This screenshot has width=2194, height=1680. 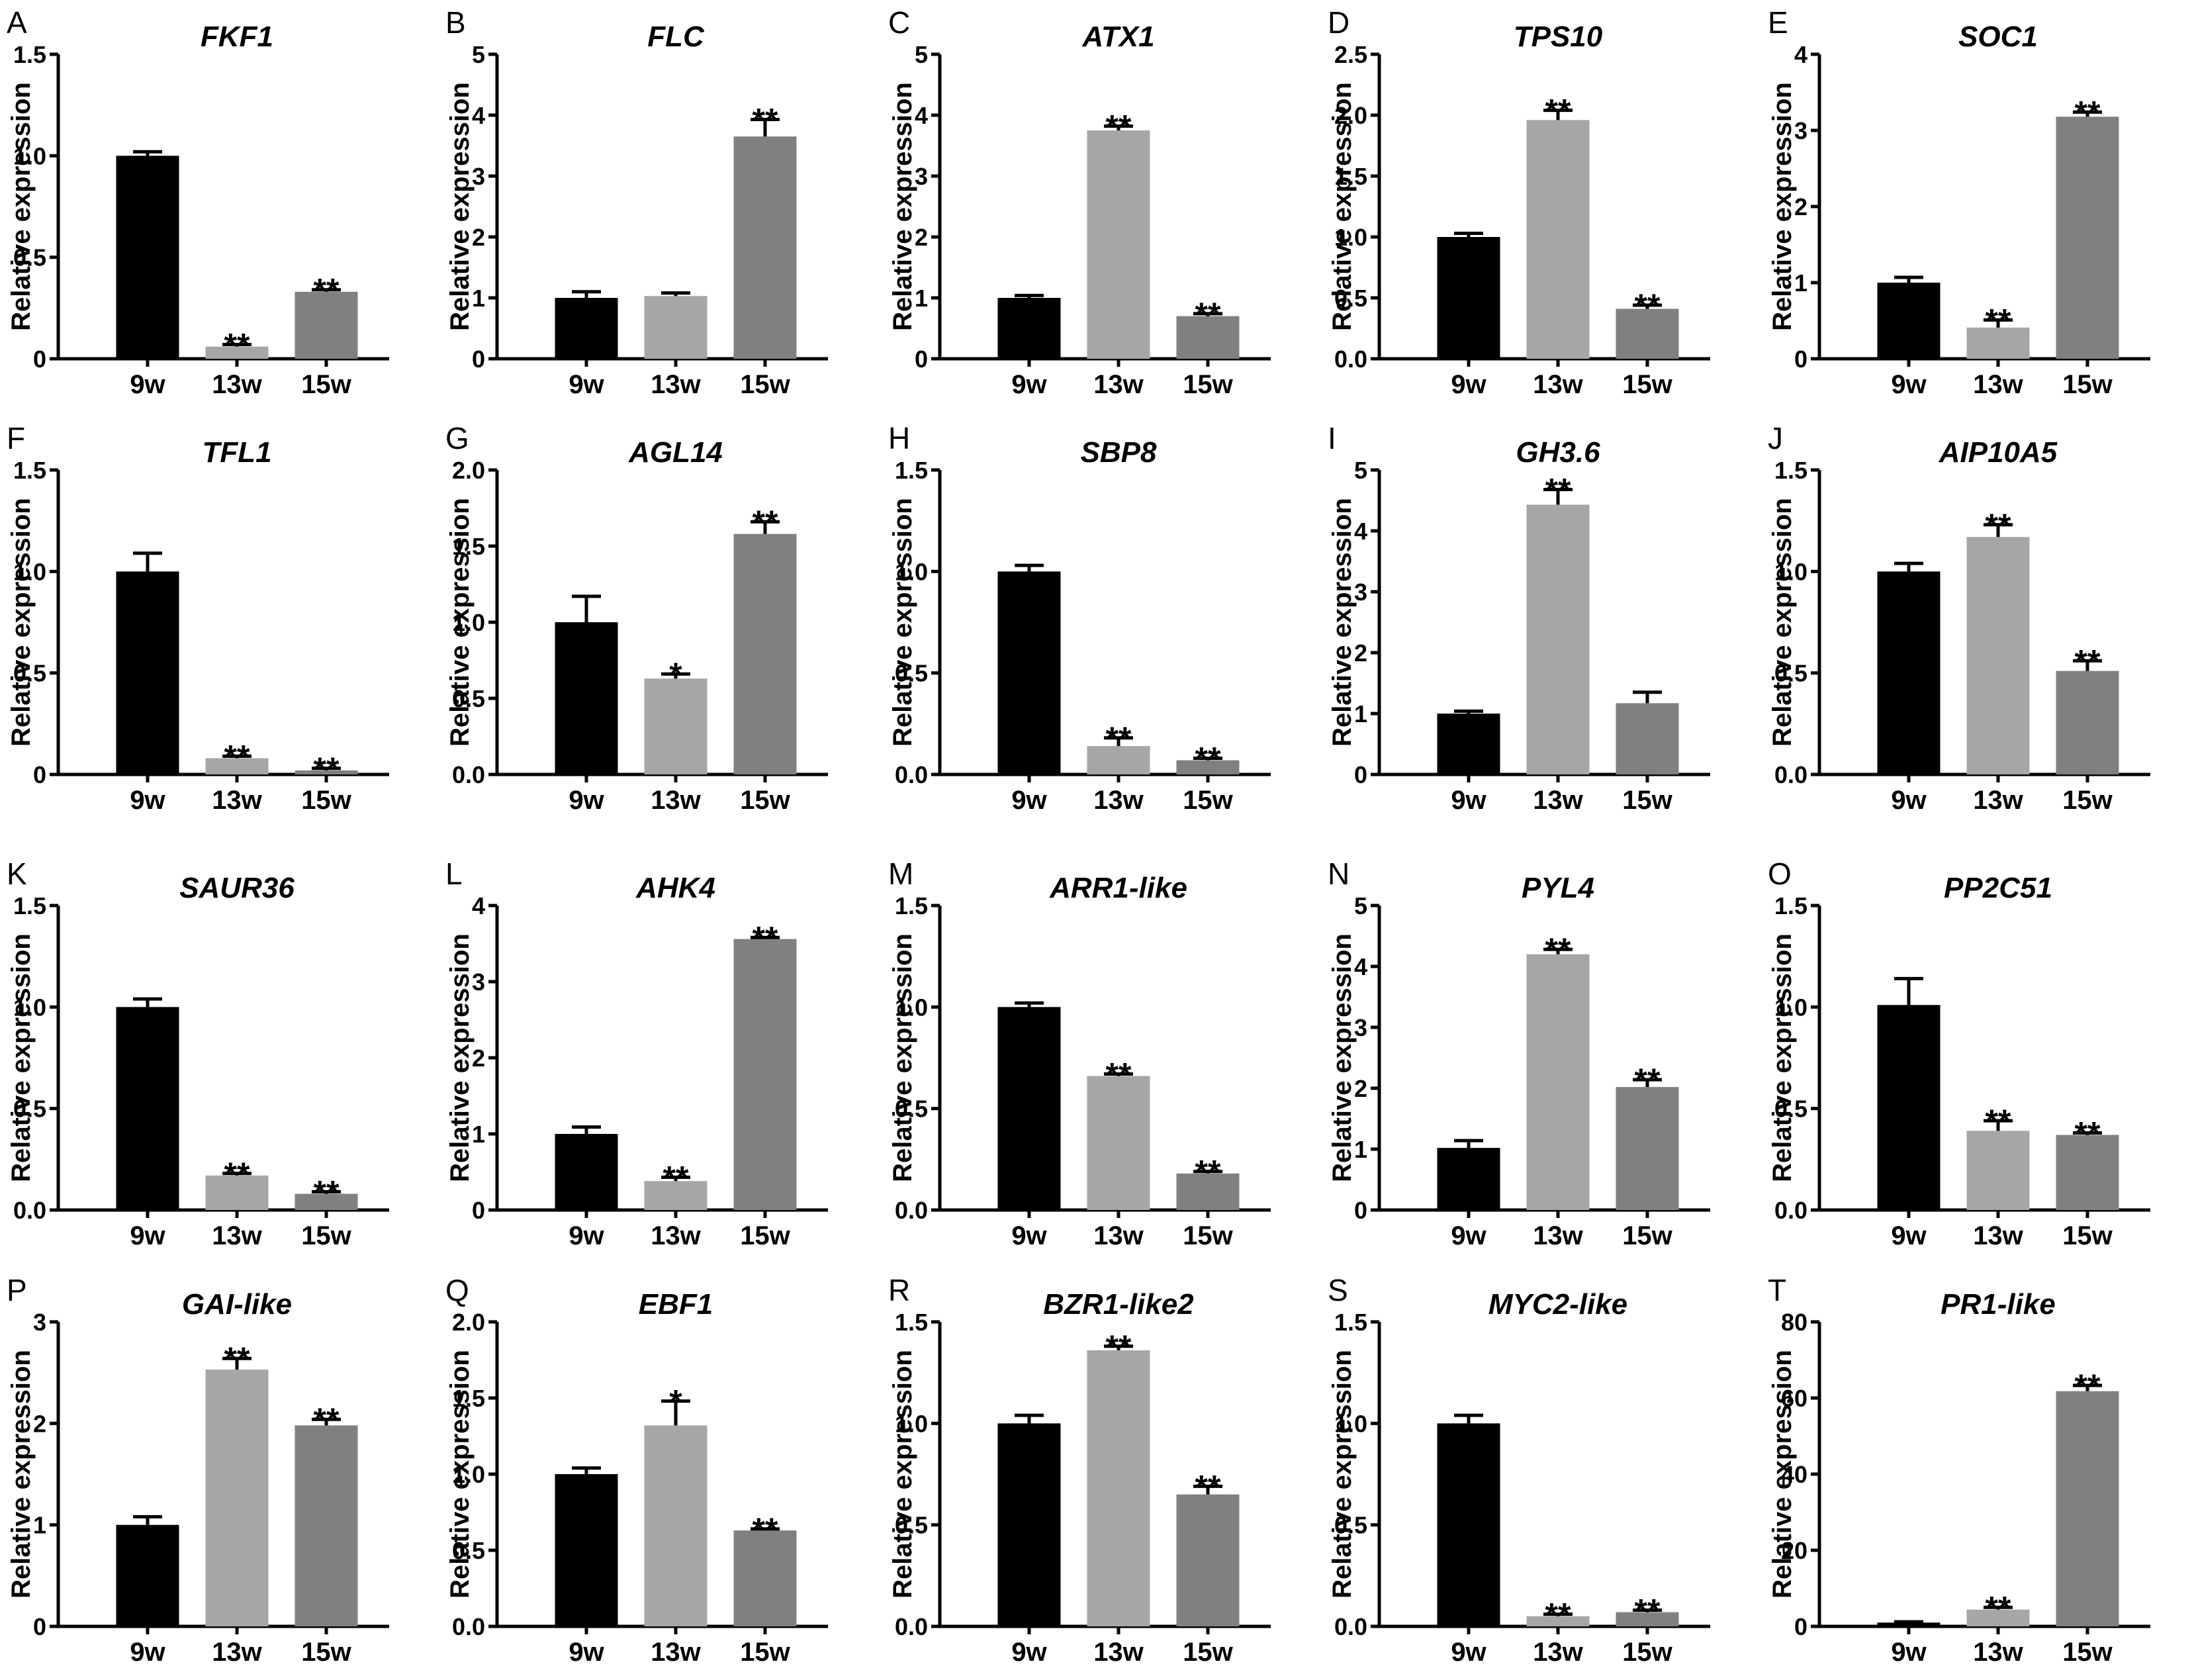 What do you see at coordinates (1775, 438) in the screenshot?
I see `panel-letter: J` at bounding box center [1775, 438].